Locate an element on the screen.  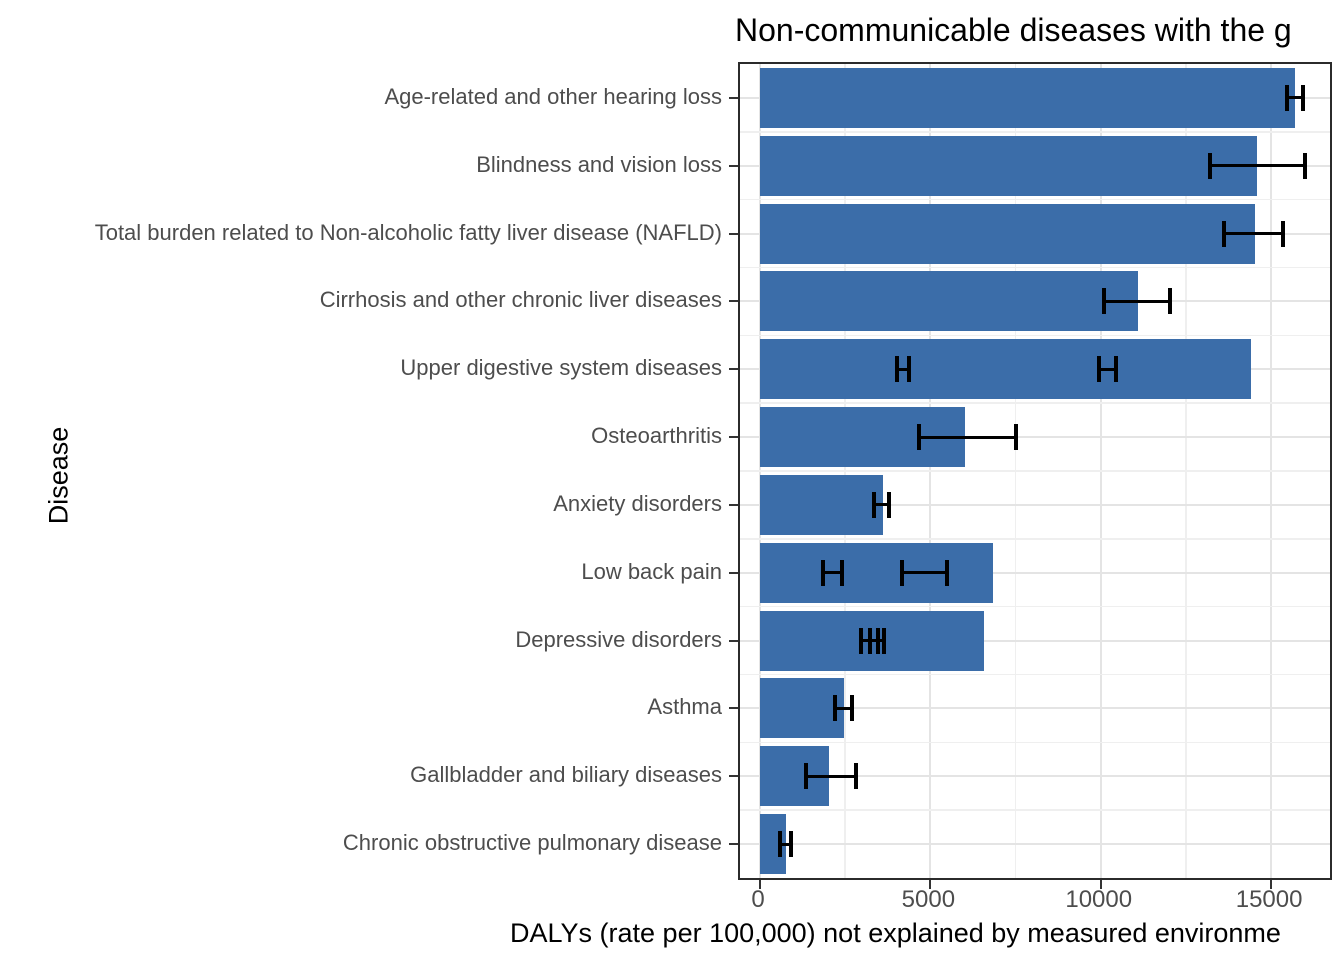
chart-title: Non-communicable diseases with the g is located at coordinates (1013, 30).